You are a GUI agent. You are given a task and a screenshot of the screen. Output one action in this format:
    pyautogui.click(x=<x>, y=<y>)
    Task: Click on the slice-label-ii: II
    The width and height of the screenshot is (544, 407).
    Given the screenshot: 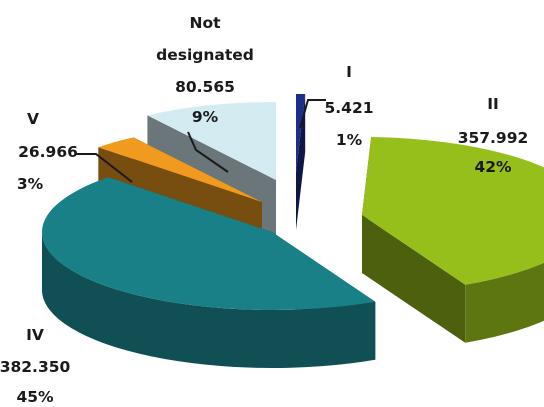 What is the action you would take?
    pyautogui.click(x=493, y=104)
    